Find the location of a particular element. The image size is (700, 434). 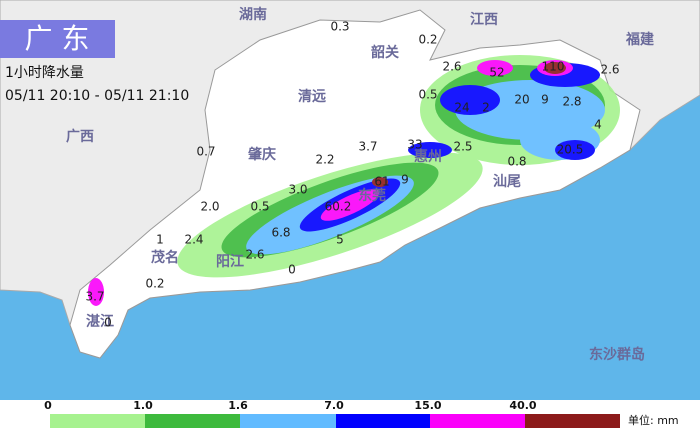

station-value: 2.8 is located at coordinates (571, 102).